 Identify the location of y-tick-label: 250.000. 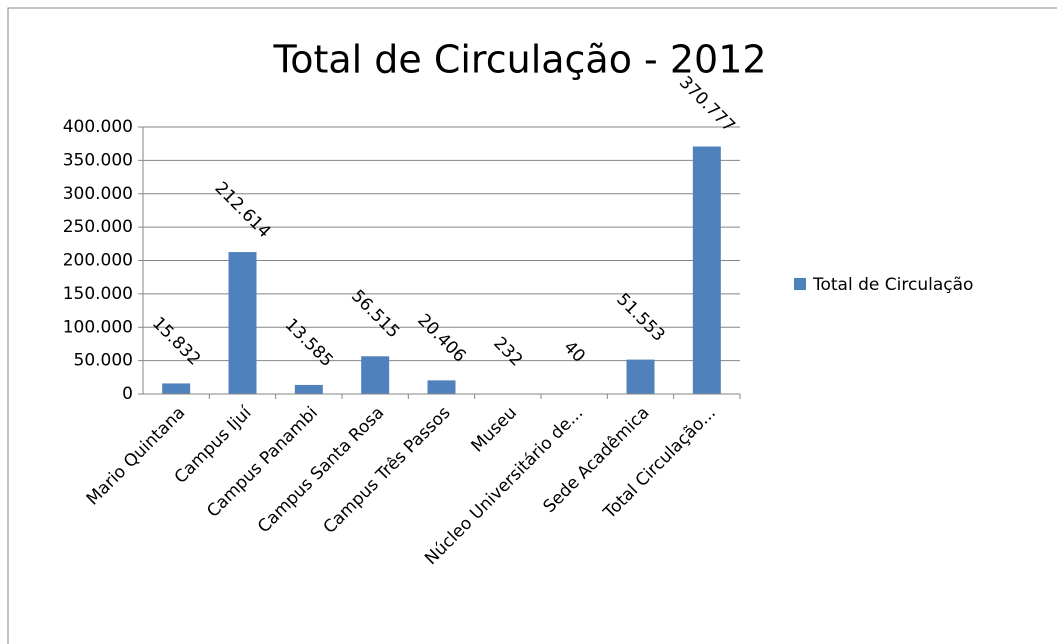
(98, 227).